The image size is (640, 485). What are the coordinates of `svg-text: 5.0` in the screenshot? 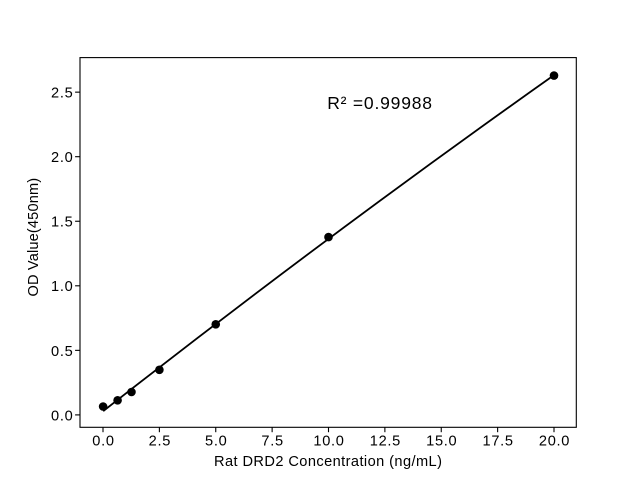 It's located at (216, 442).